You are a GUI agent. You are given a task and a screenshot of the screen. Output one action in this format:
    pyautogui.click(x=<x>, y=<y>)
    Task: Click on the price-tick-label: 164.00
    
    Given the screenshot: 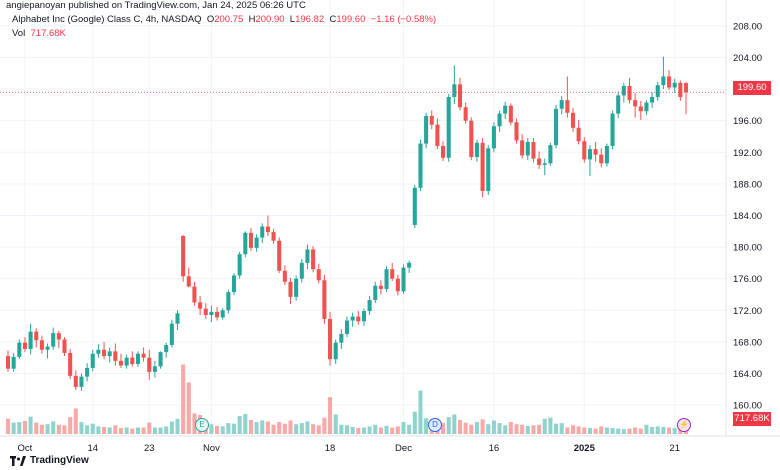 What is the action you would take?
    pyautogui.click(x=747, y=374)
    